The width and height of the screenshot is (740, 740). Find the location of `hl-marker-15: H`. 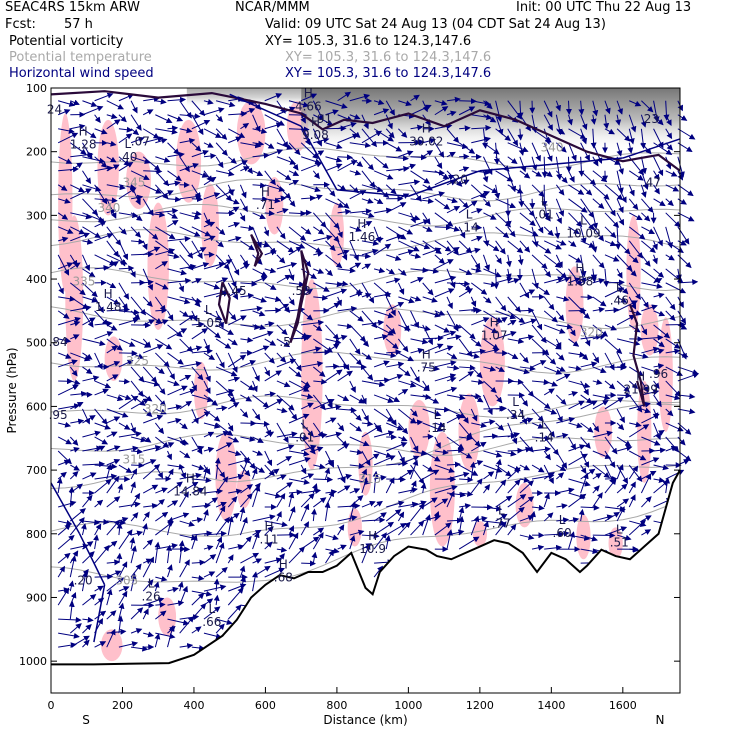

hl-marker-15: H is located at coordinates (426, 354).